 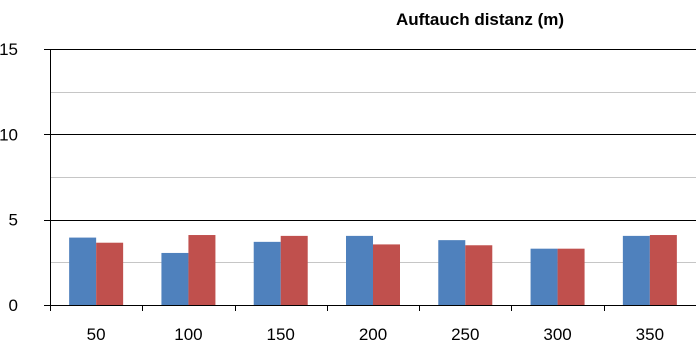 What do you see at coordinates (480, 19) in the screenshot?
I see `chart-title: Auftauch distanz (m)` at bounding box center [480, 19].